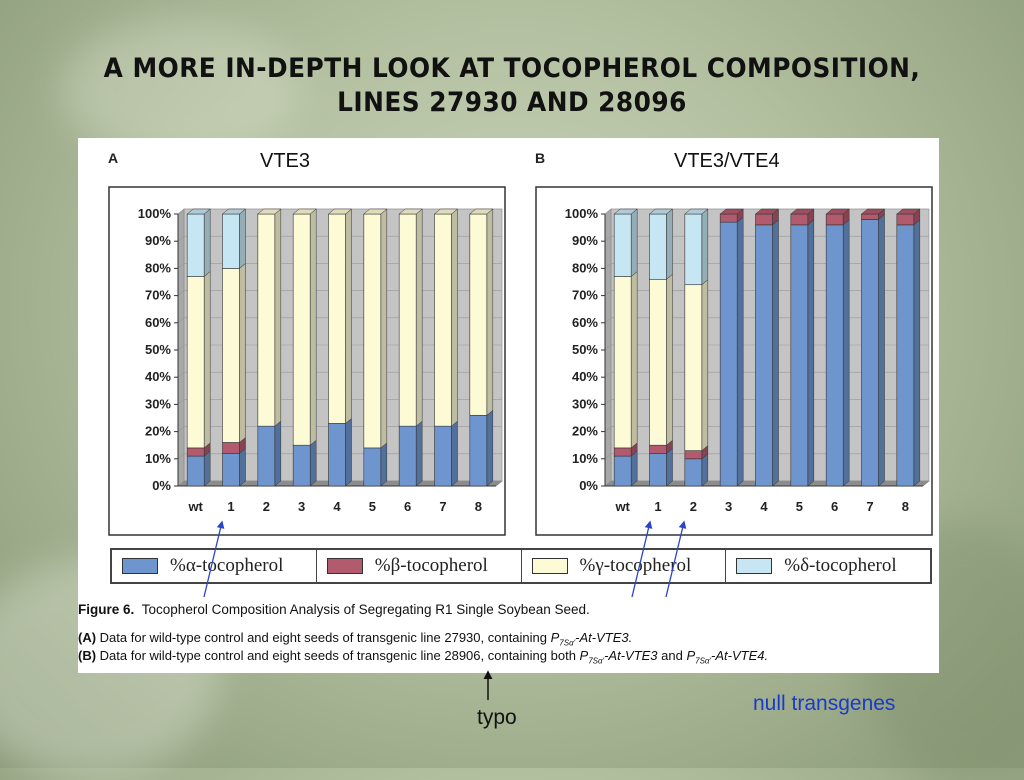  What do you see at coordinates (585, 431) in the screenshot?
I see `y-tick-label: 20%` at bounding box center [585, 431].